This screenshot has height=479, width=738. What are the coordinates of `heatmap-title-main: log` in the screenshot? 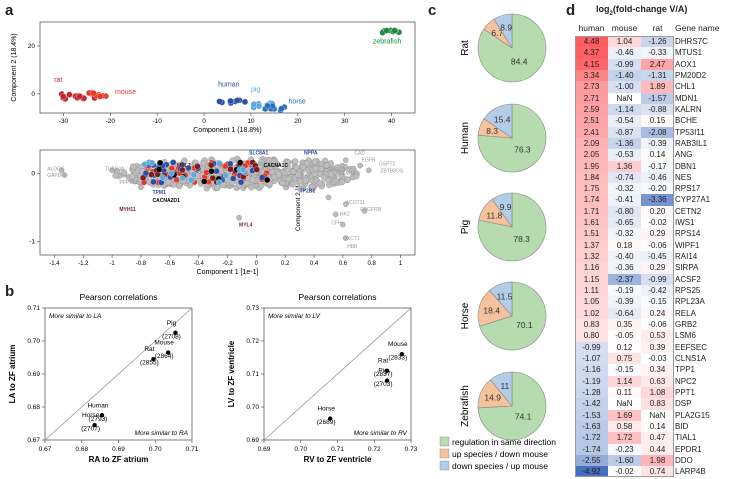 It's located at (603, 9).